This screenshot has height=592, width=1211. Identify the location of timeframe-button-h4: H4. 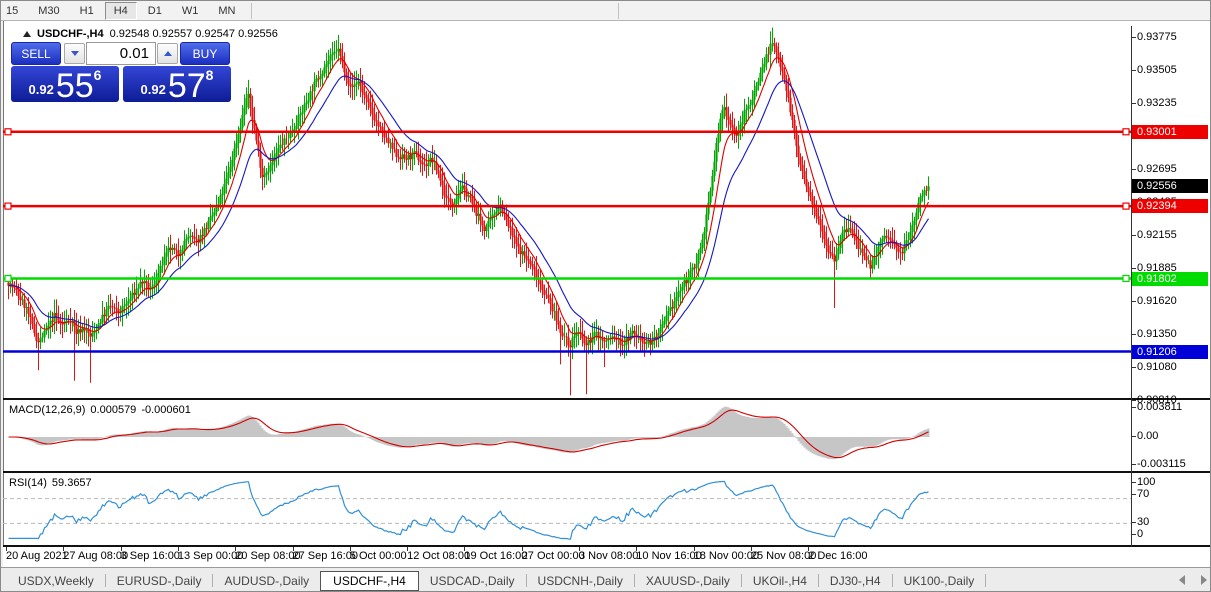
(120, 10).